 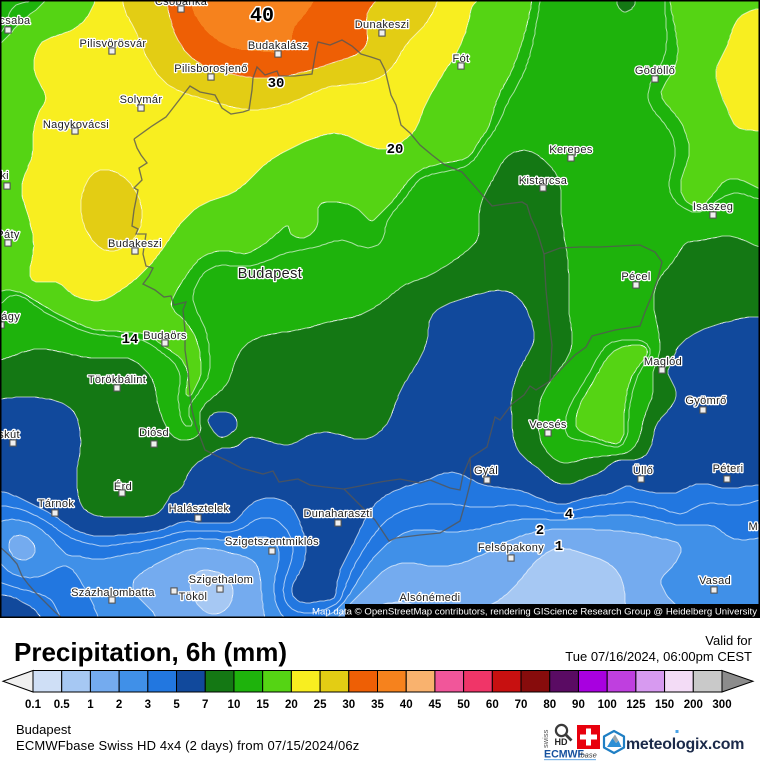 I want to click on svg-text: 300, so click(x=721, y=705).